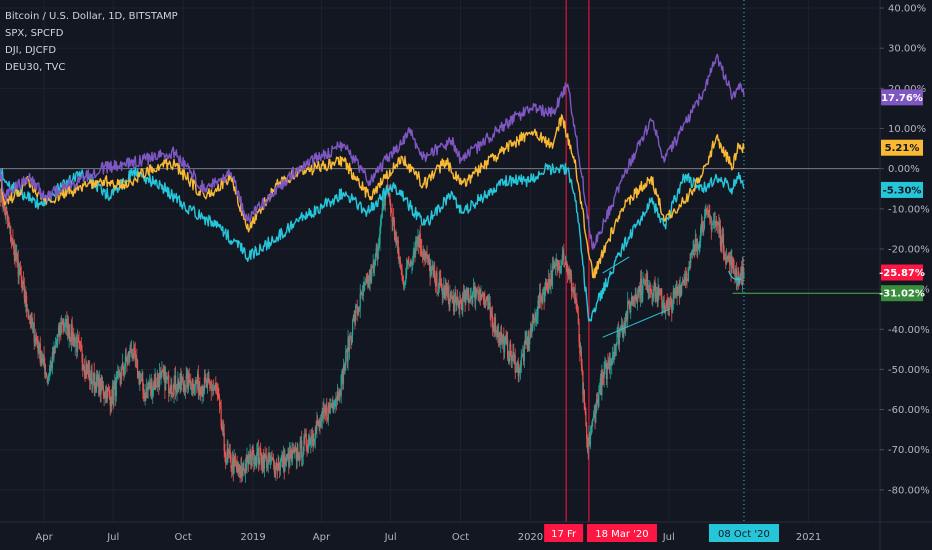  Describe the element at coordinates (91, 16) in the screenshot. I see `legend-btc: Bitcoin / U.S. Dollar, 1D, BITSTAMP` at that location.